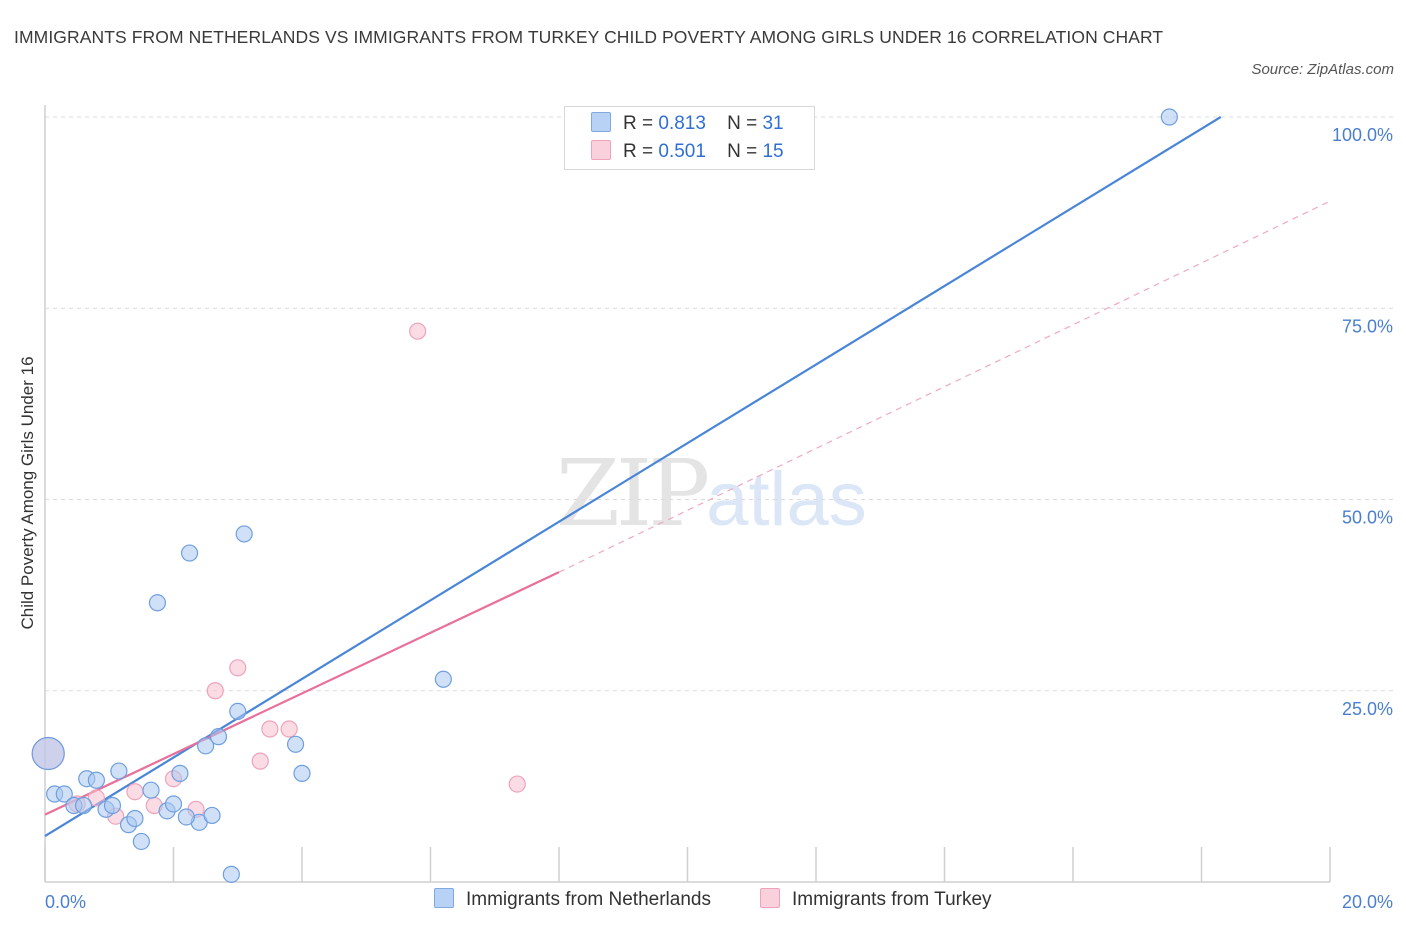 This screenshot has height=930, width=1406. I want to click on legend-swatch-turkey, so click(601, 150).